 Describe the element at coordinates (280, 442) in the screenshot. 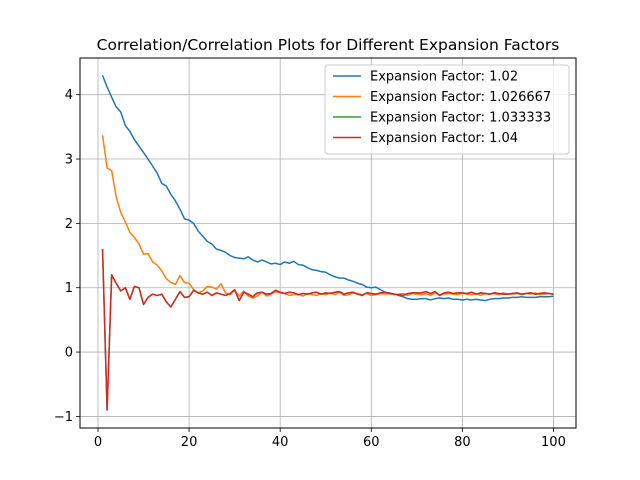

I see `x-tick-label: 40` at that location.